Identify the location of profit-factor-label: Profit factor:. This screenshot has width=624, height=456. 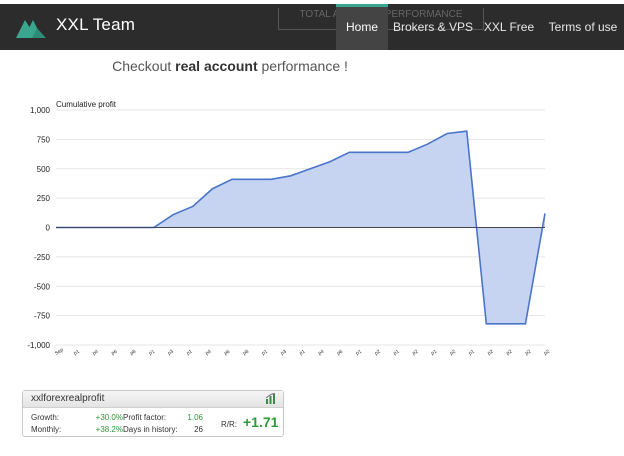
(145, 417).